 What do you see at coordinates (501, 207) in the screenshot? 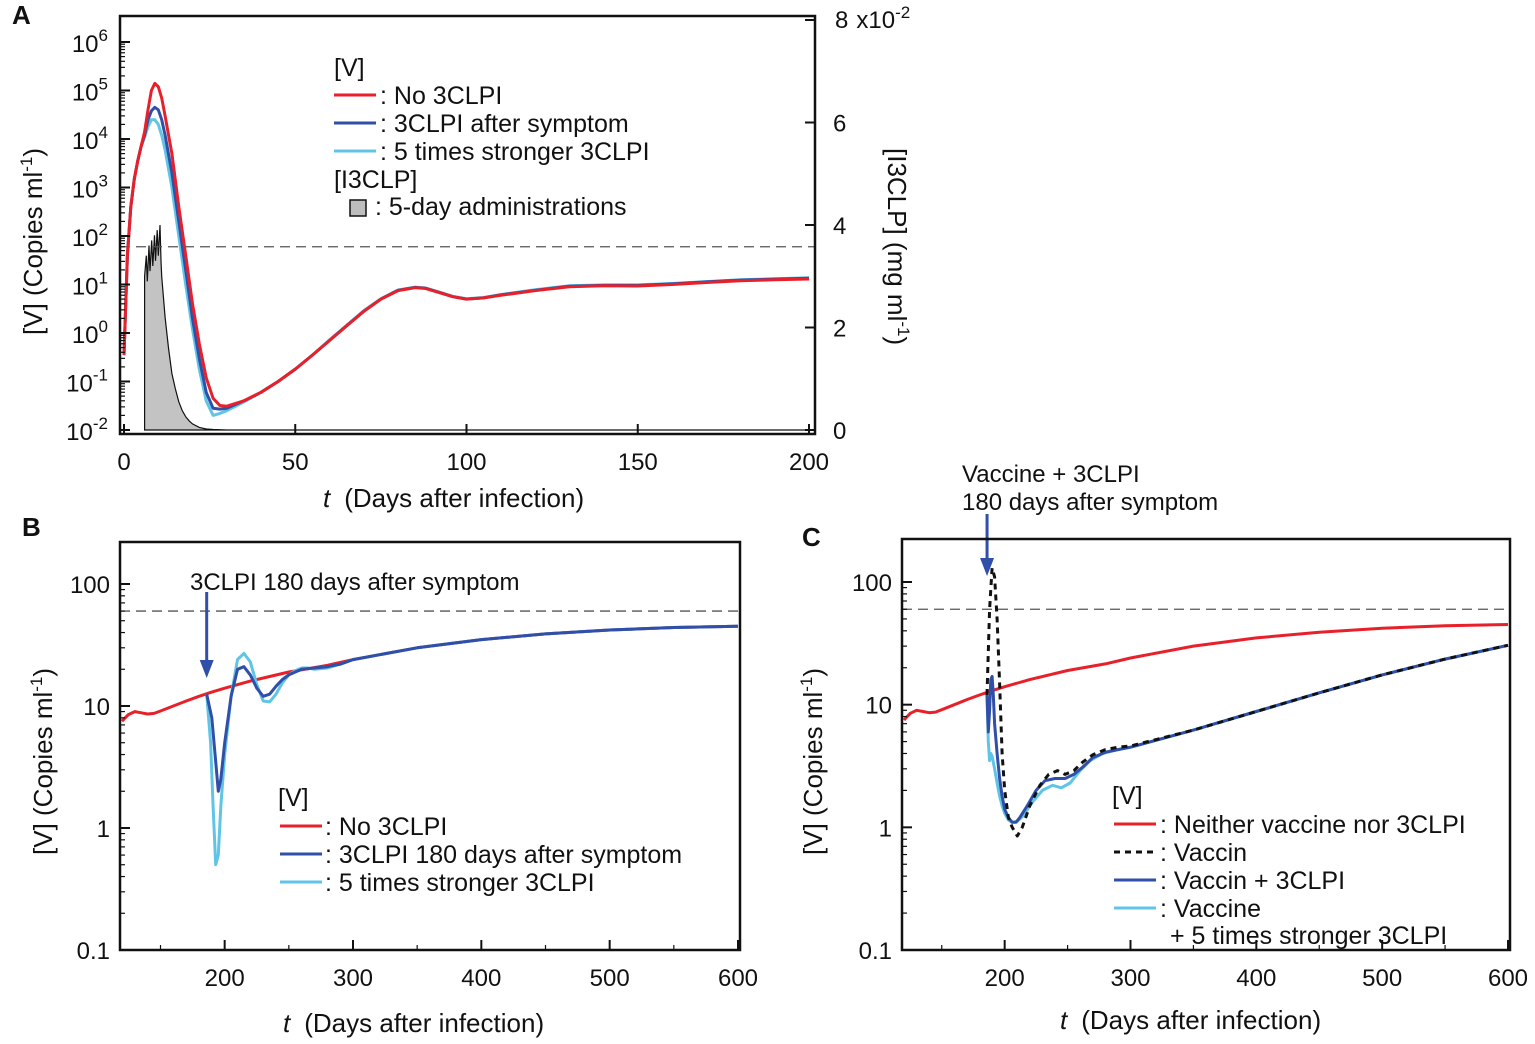
I see `legend-a-item-4: : 5-day administrations` at bounding box center [501, 207].